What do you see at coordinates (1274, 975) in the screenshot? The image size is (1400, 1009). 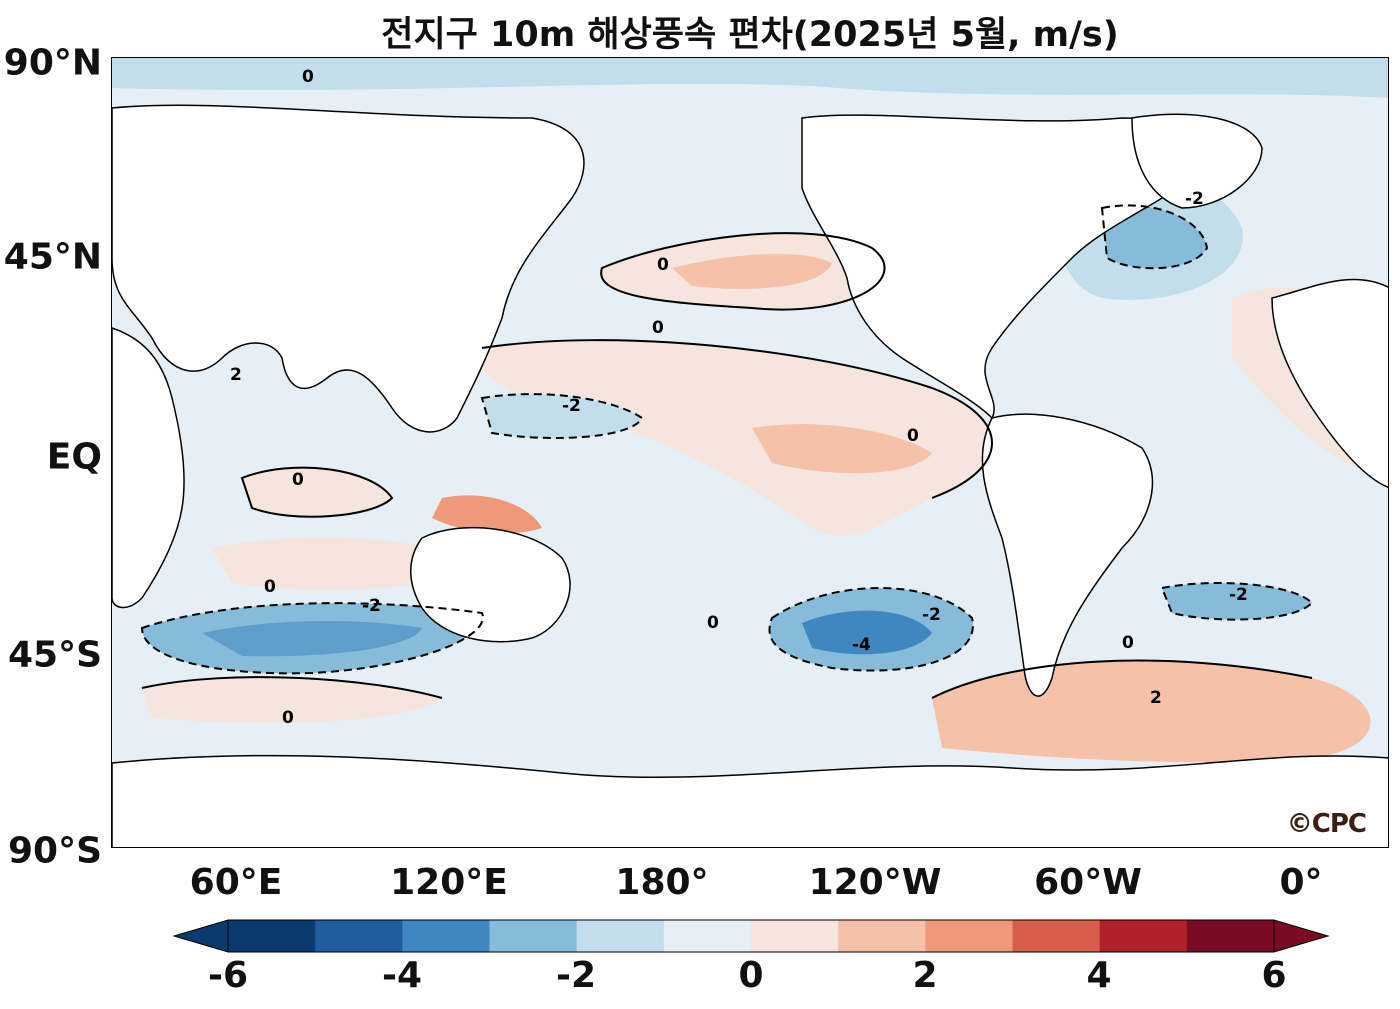 I see `colorbar-tick: 6` at bounding box center [1274, 975].